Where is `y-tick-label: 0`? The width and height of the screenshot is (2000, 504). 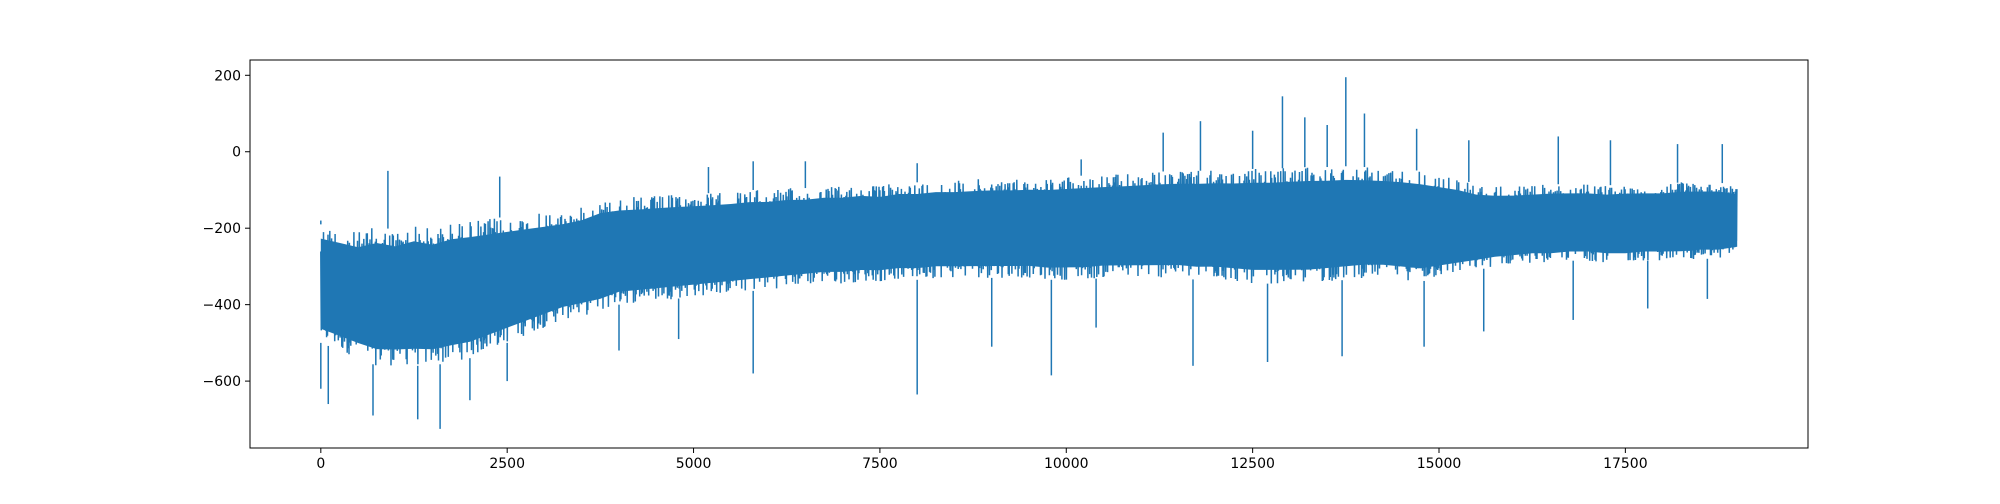
y-tick-label: 0 is located at coordinates (236, 153).